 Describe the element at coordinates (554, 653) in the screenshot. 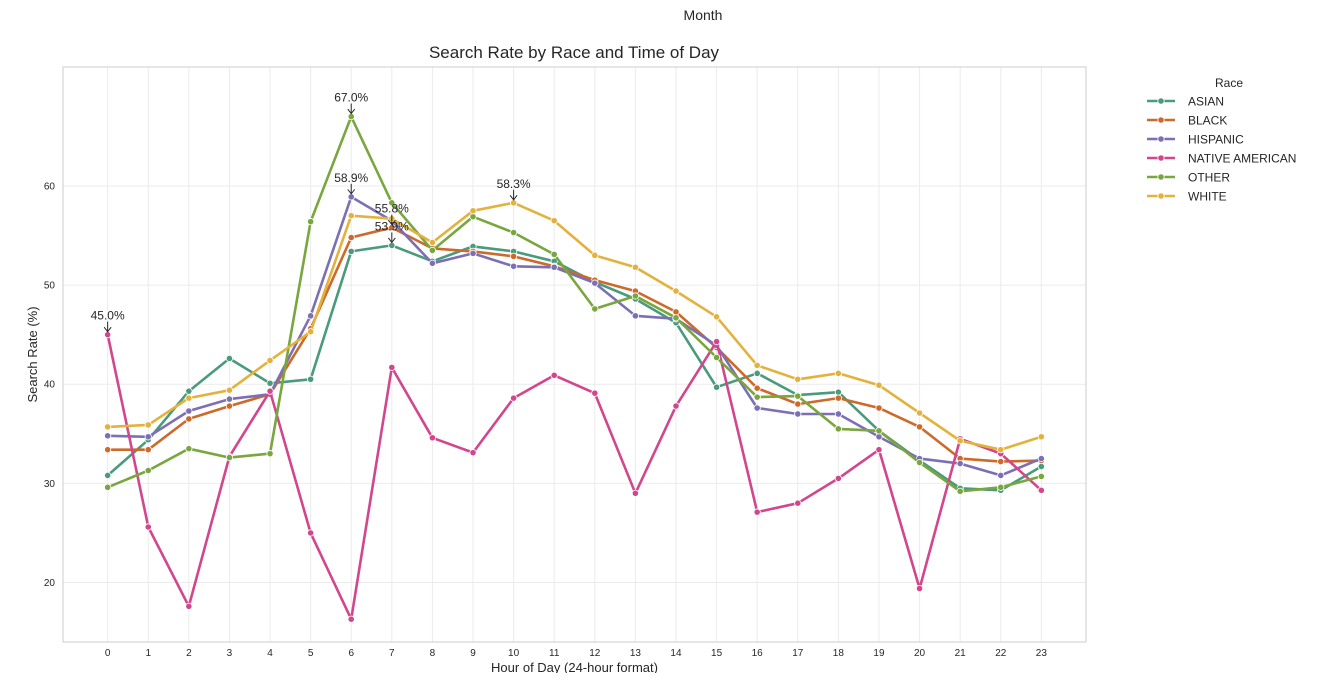

I see `x-tick-label: 11` at that location.